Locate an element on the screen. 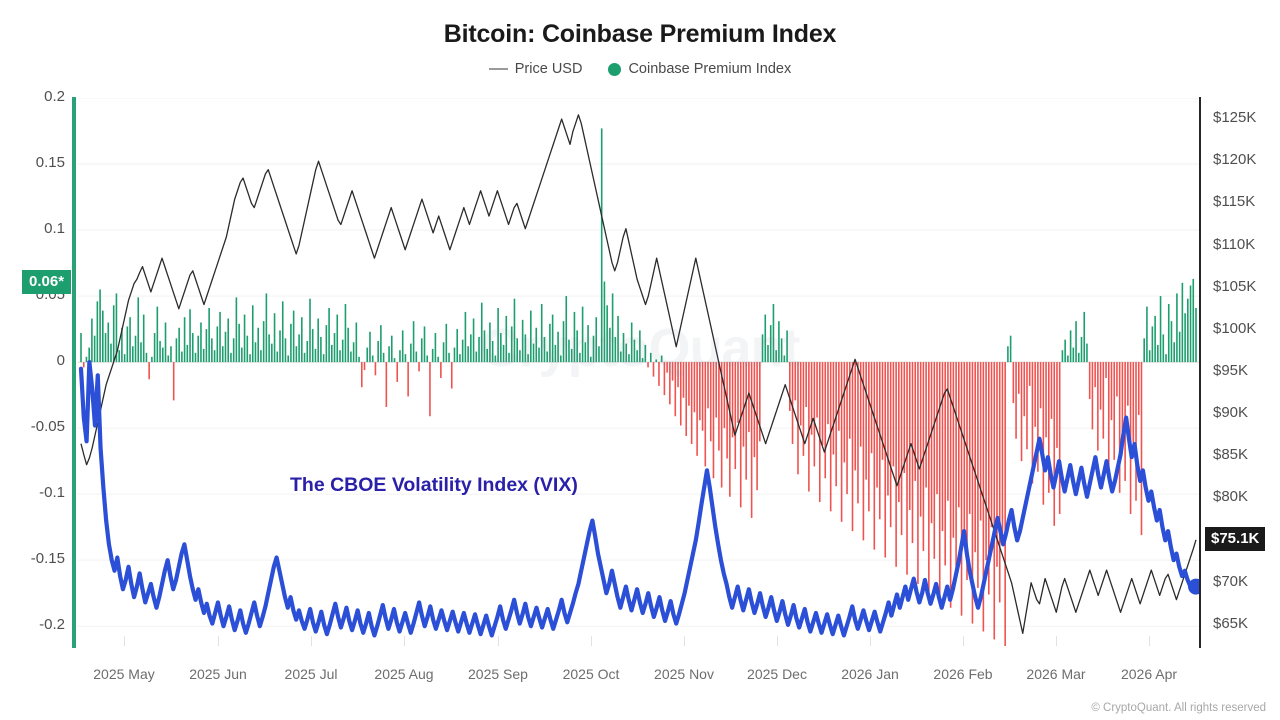 The height and width of the screenshot is (720, 1280). left-tick-label: -0.15 is located at coordinates (47, 559).